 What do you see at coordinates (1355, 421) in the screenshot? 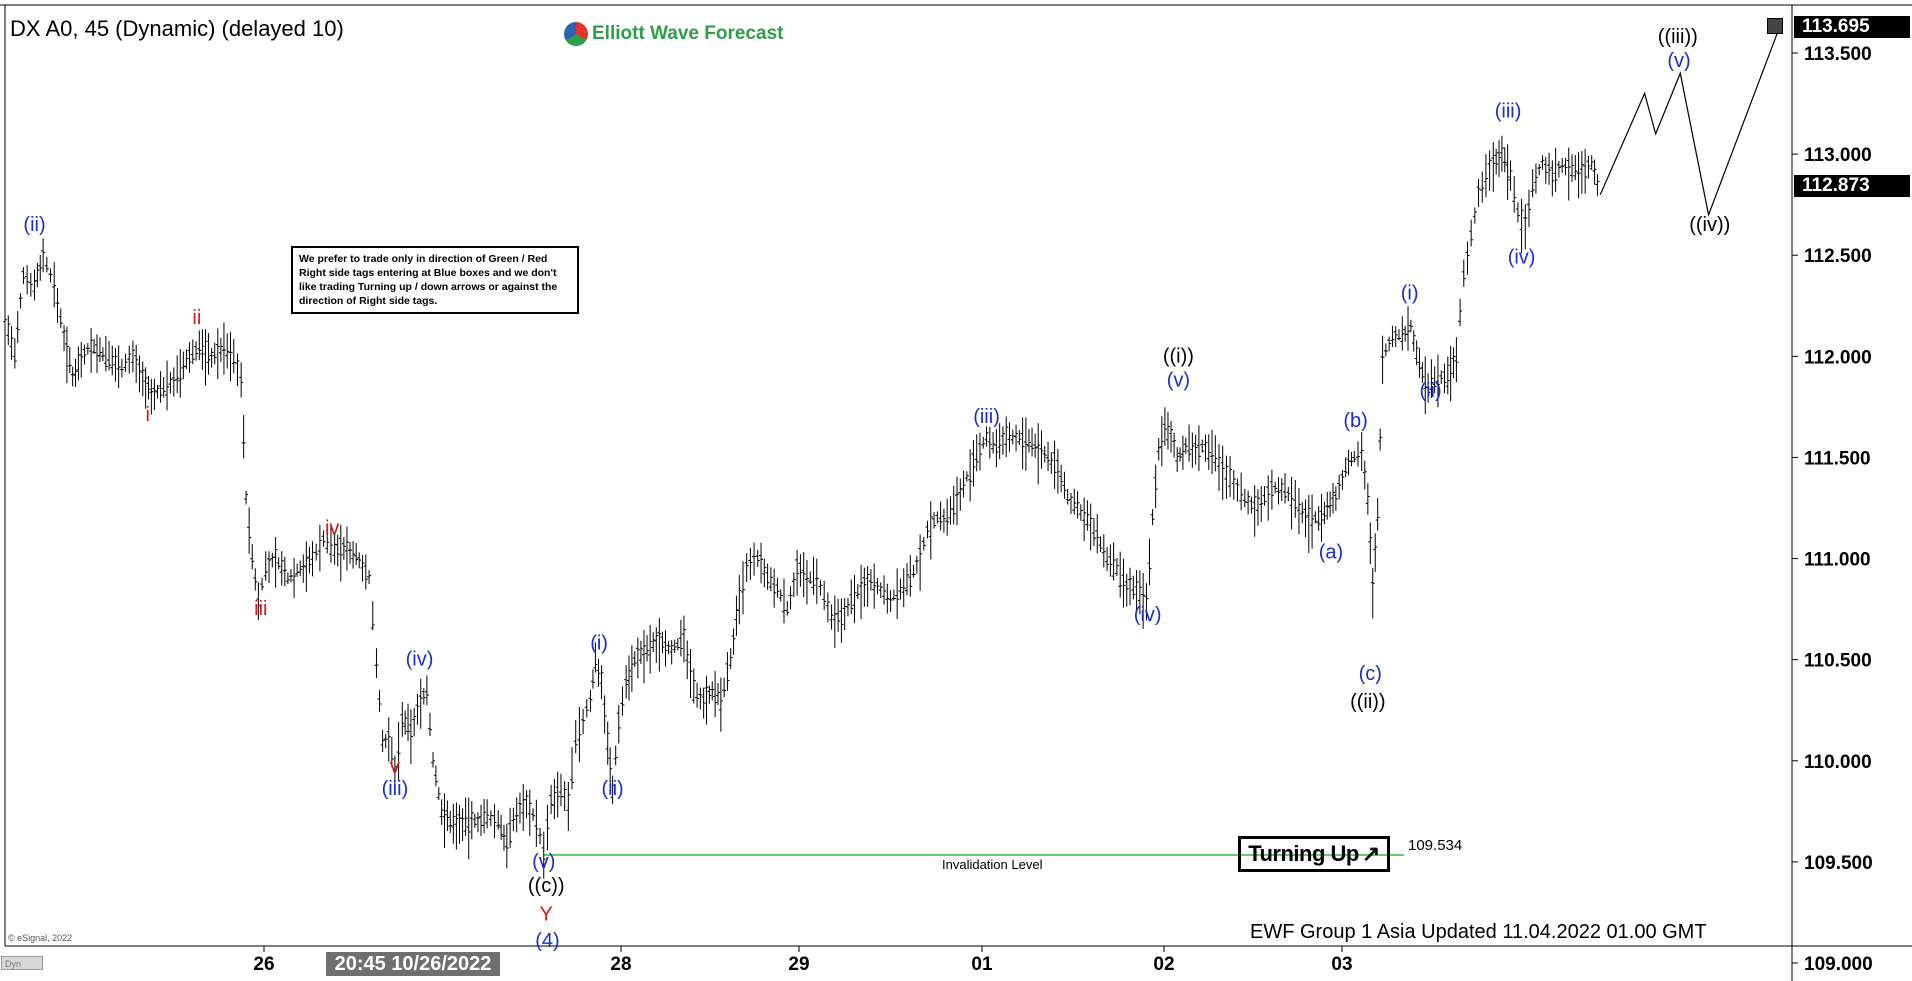
I see `wave-label: (b)` at bounding box center [1355, 421].